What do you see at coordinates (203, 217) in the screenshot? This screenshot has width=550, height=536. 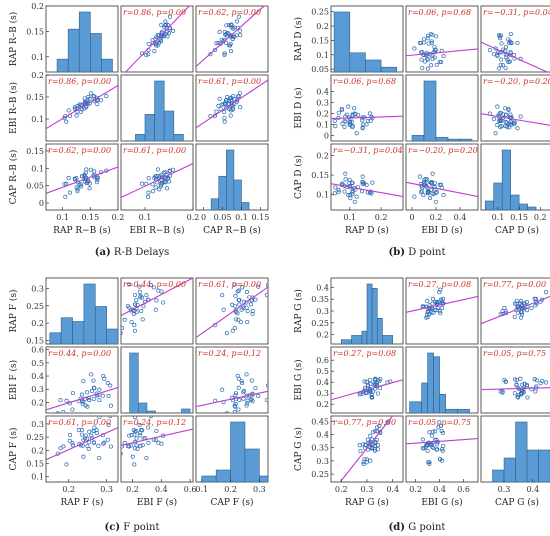 I see `x-tick-label: 0` at bounding box center [203, 217].